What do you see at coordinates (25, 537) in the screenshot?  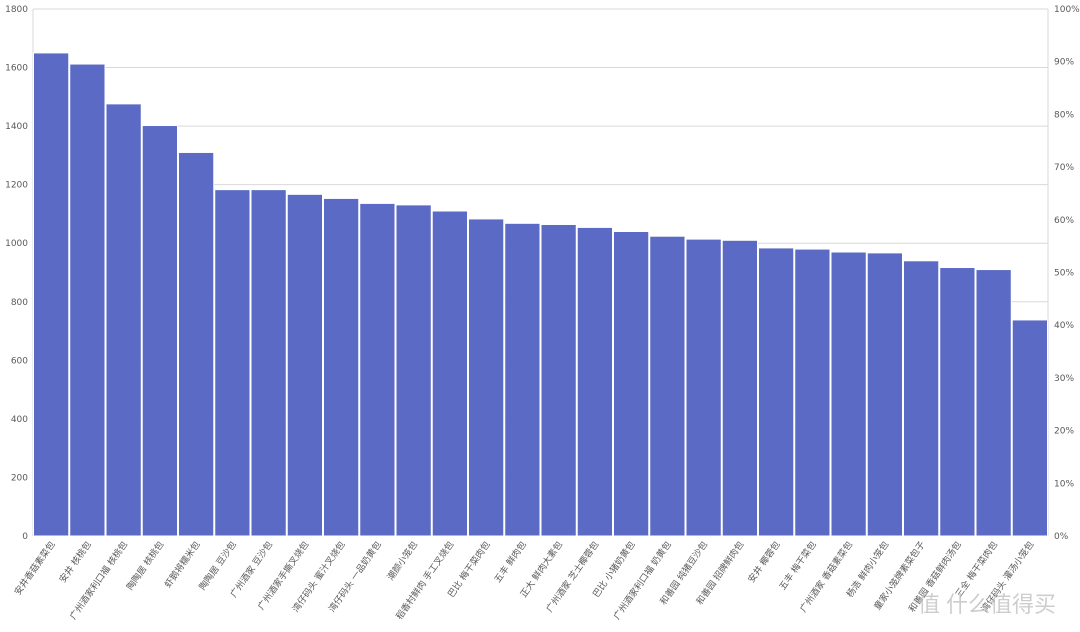 I see `y-tick-label: 0` at bounding box center [25, 537].